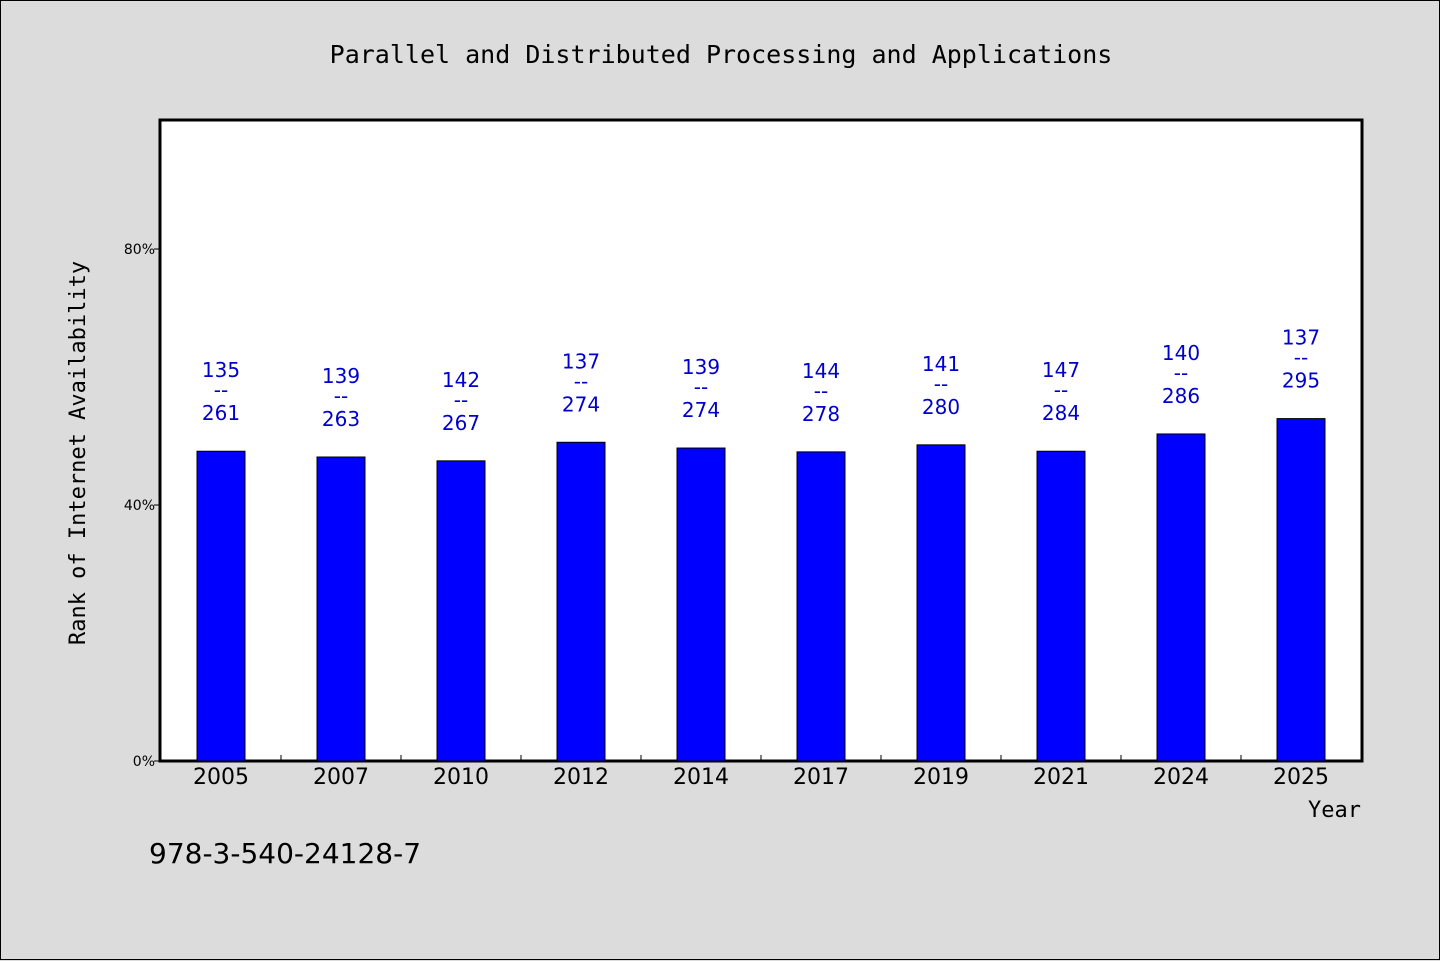 The image size is (1440, 961). What do you see at coordinates (285, 853) in the screenshot?
I see `isbn-annotation: 978-3-540-24128-7` at bounding box center [285, 853].